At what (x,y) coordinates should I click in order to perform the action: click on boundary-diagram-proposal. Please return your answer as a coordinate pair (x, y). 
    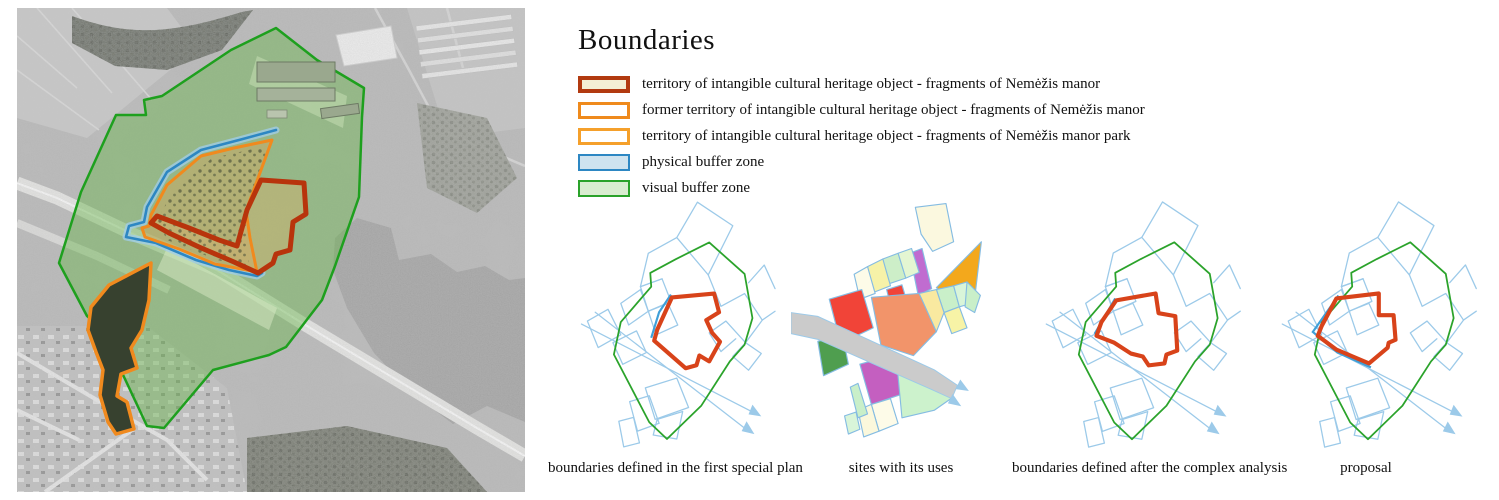
    Looking at the image, I should click on (1379, 324).